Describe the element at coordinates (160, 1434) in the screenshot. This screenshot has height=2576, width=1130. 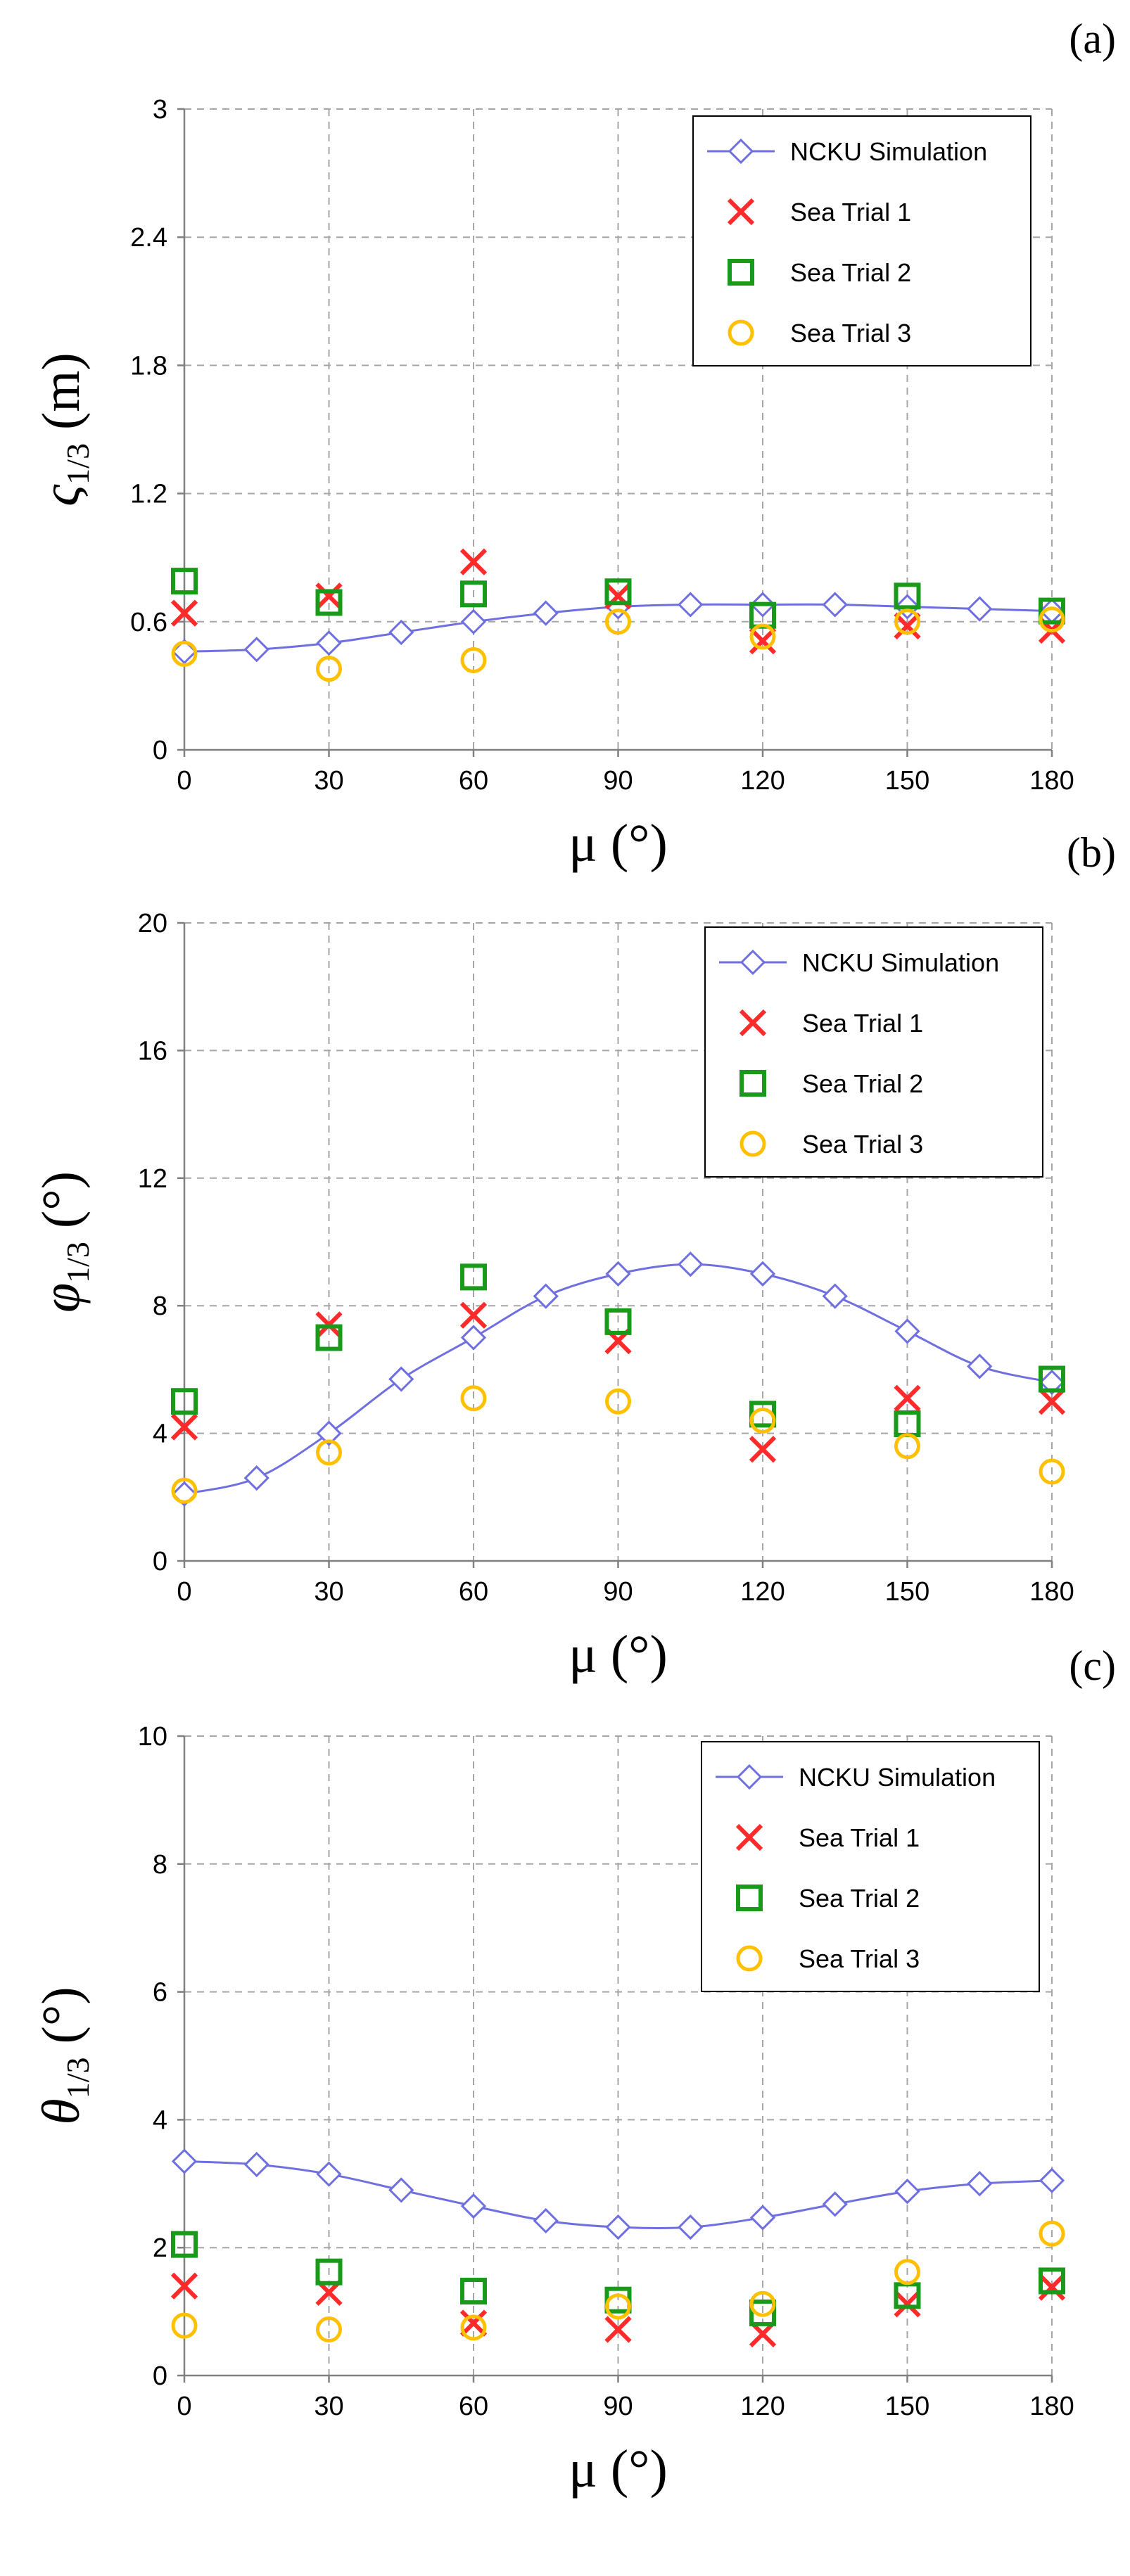
I see `y-tick-label: 4` at that location.